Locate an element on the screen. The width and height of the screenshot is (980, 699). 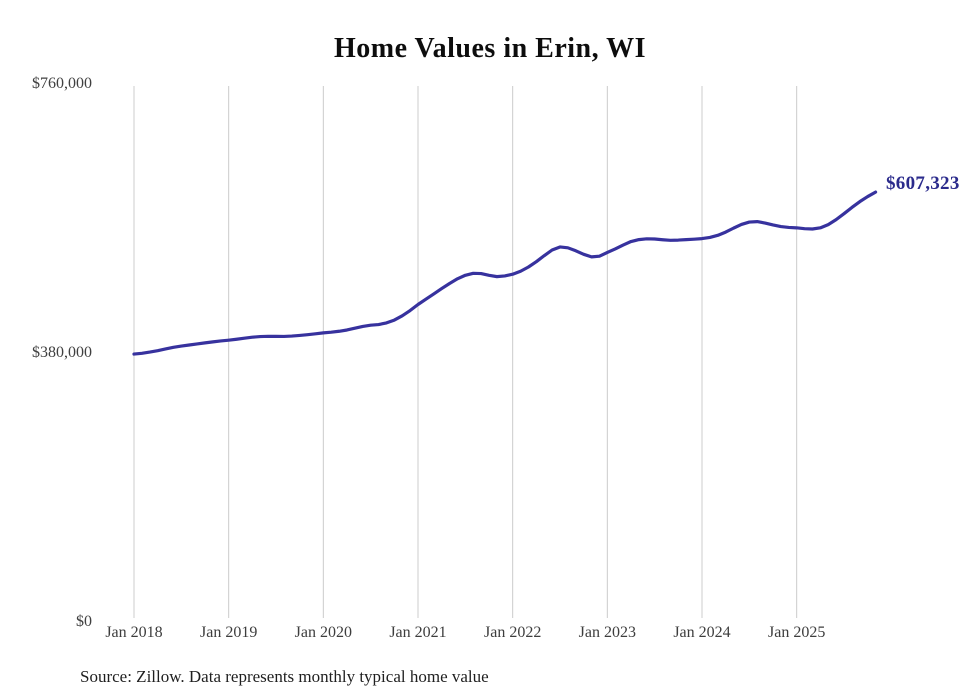
x-axis-label: Jan 2018 is located at coordinates (134, 632).